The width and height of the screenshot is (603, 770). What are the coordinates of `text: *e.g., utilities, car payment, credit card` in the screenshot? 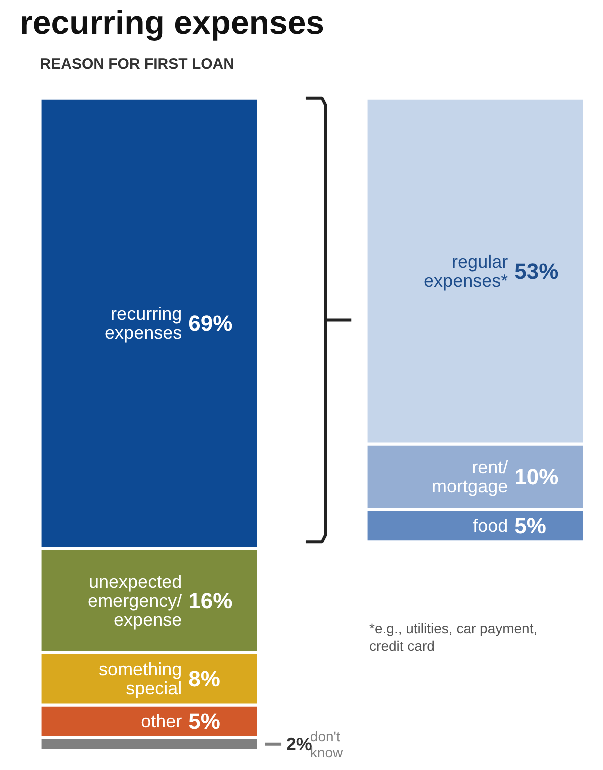 It's located at (454, 637).